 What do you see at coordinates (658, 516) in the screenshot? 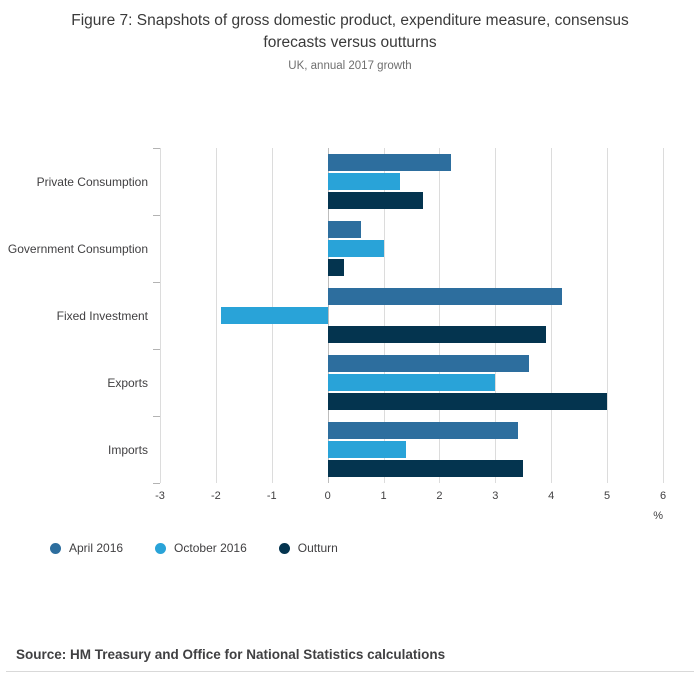
I see `x-axis-unit-label: %` at bounding box center [658, 516].